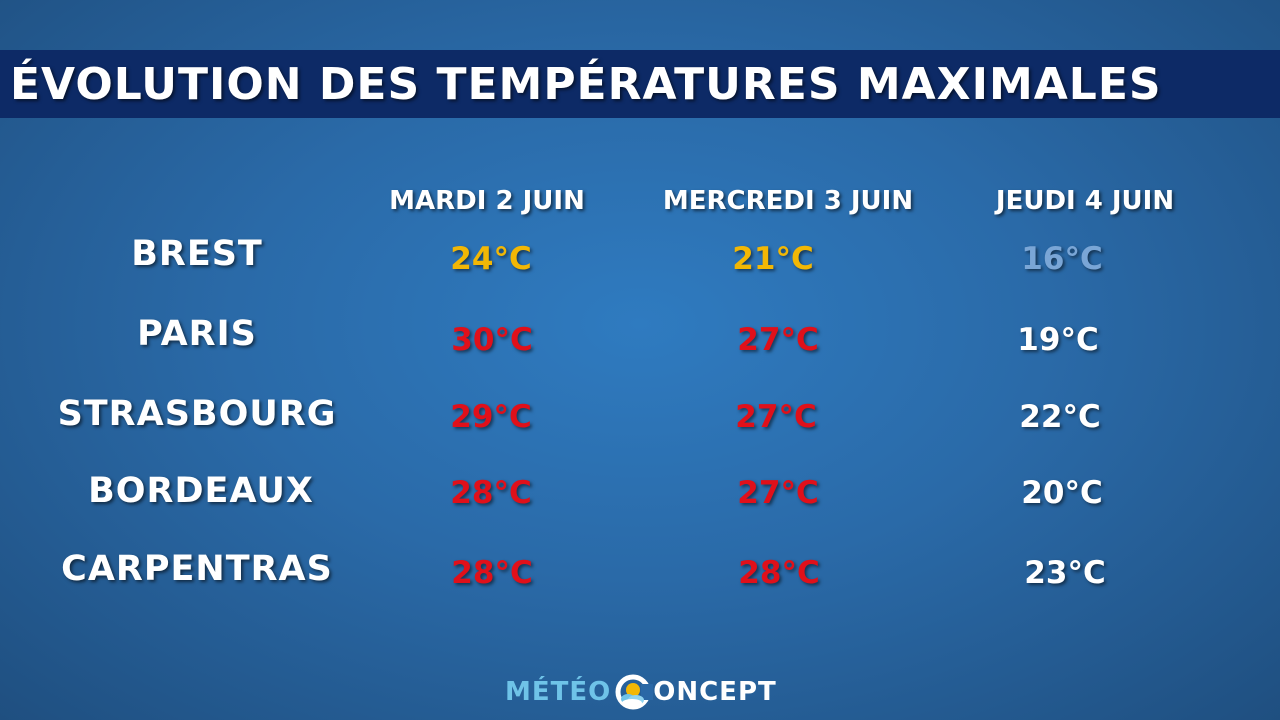 This screenshot has height=720, width=1280. I want to click on sun-cloud-logo-icon, so click(634, 692).